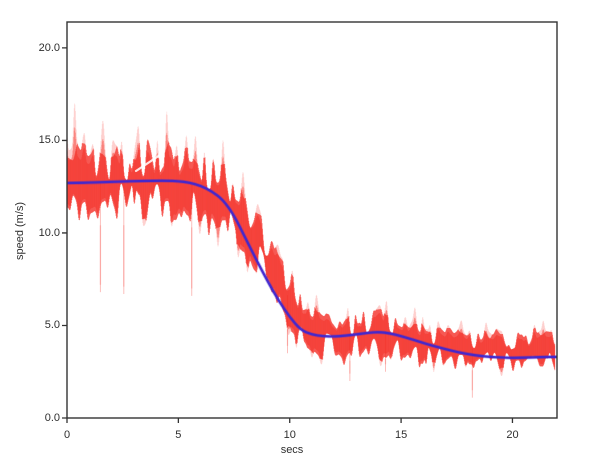  Describe the element at coordinates (49, 232) in the screenshot. I see `y-tick-label-10.0: 10.0` at that location.